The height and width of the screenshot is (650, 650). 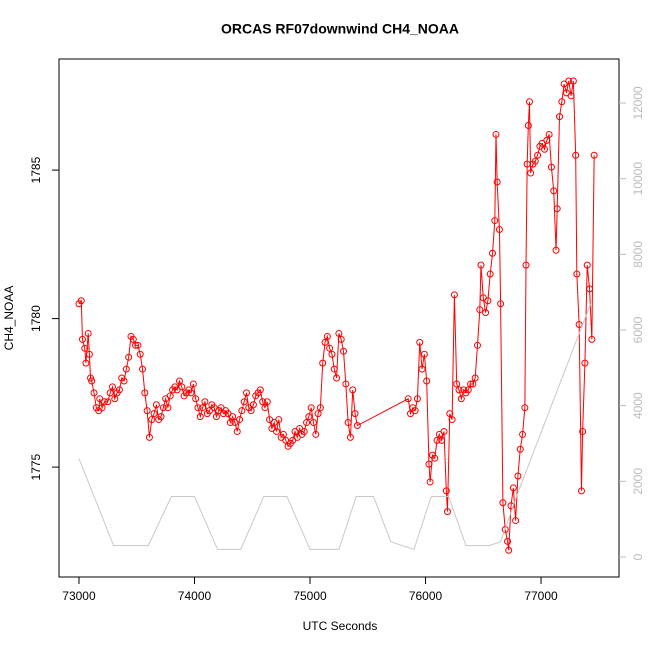 What do you see at coordinates (638, 254) in the screenshot?
I see `y2-tick-label: 8000` at bounding box center [638, 254].